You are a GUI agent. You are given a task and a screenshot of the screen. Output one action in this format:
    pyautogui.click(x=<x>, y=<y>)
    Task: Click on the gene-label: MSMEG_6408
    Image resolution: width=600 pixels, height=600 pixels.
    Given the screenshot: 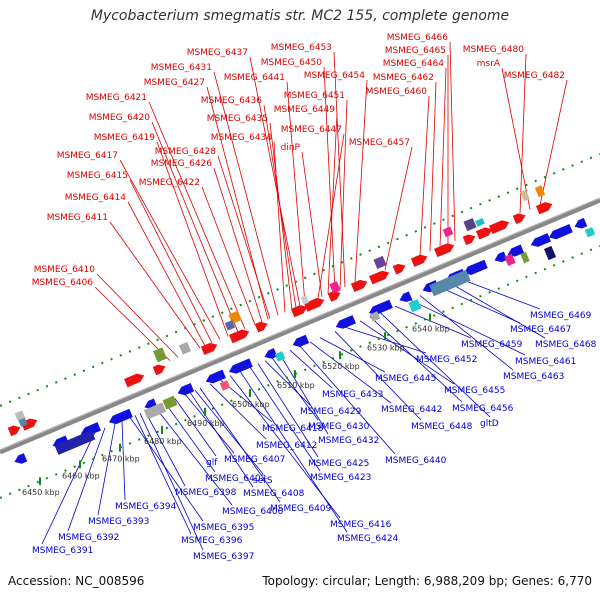 What is the action you would take?
    pyautogui.click(x=274, y=494)
    